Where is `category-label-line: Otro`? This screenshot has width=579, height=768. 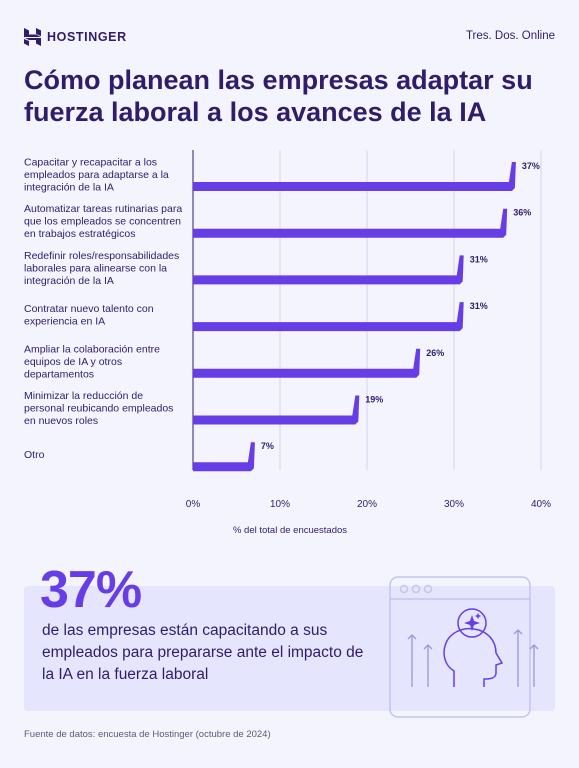
category-label-line: Otro is located at coordinates (34, 455).